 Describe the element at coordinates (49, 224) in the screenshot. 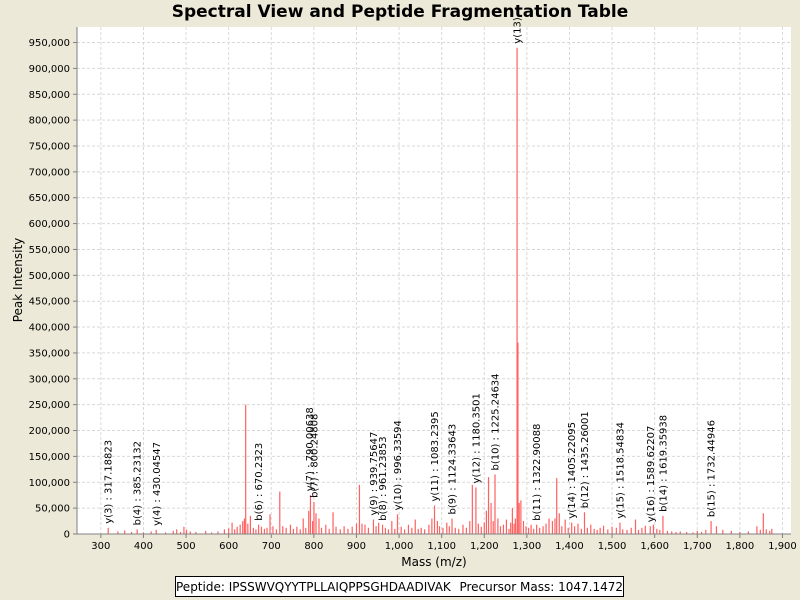

I see `y-tick-label: 600,000` at that location.